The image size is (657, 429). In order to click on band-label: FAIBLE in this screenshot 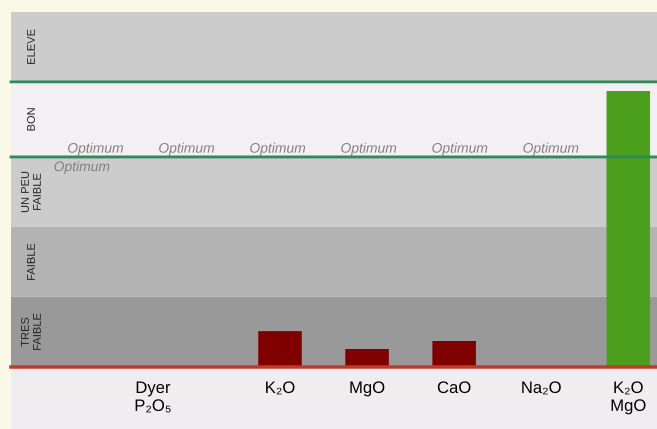, I will do `click(31, 262)`.